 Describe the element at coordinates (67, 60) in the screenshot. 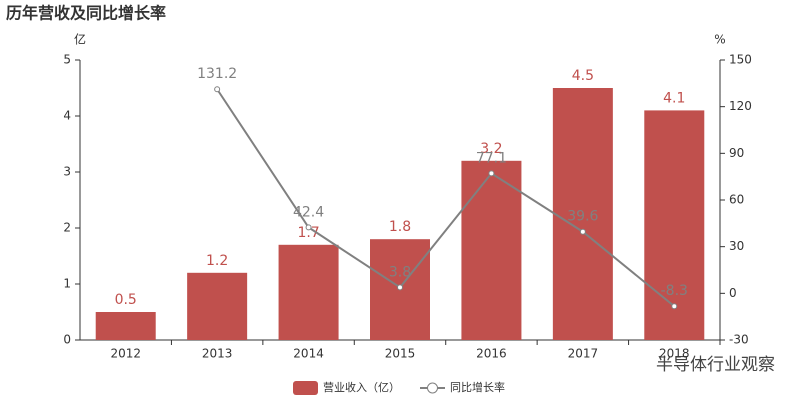

I see `y-tick-label: 5` at that location.